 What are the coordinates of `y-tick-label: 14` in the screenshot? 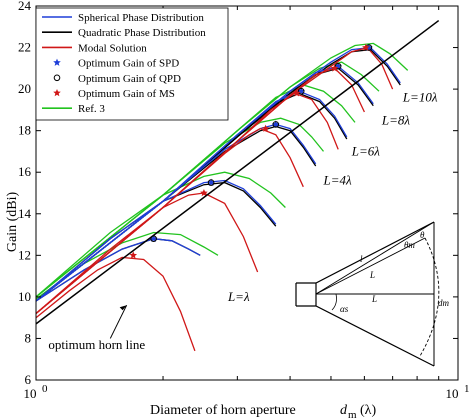 It's located at (25, 213).